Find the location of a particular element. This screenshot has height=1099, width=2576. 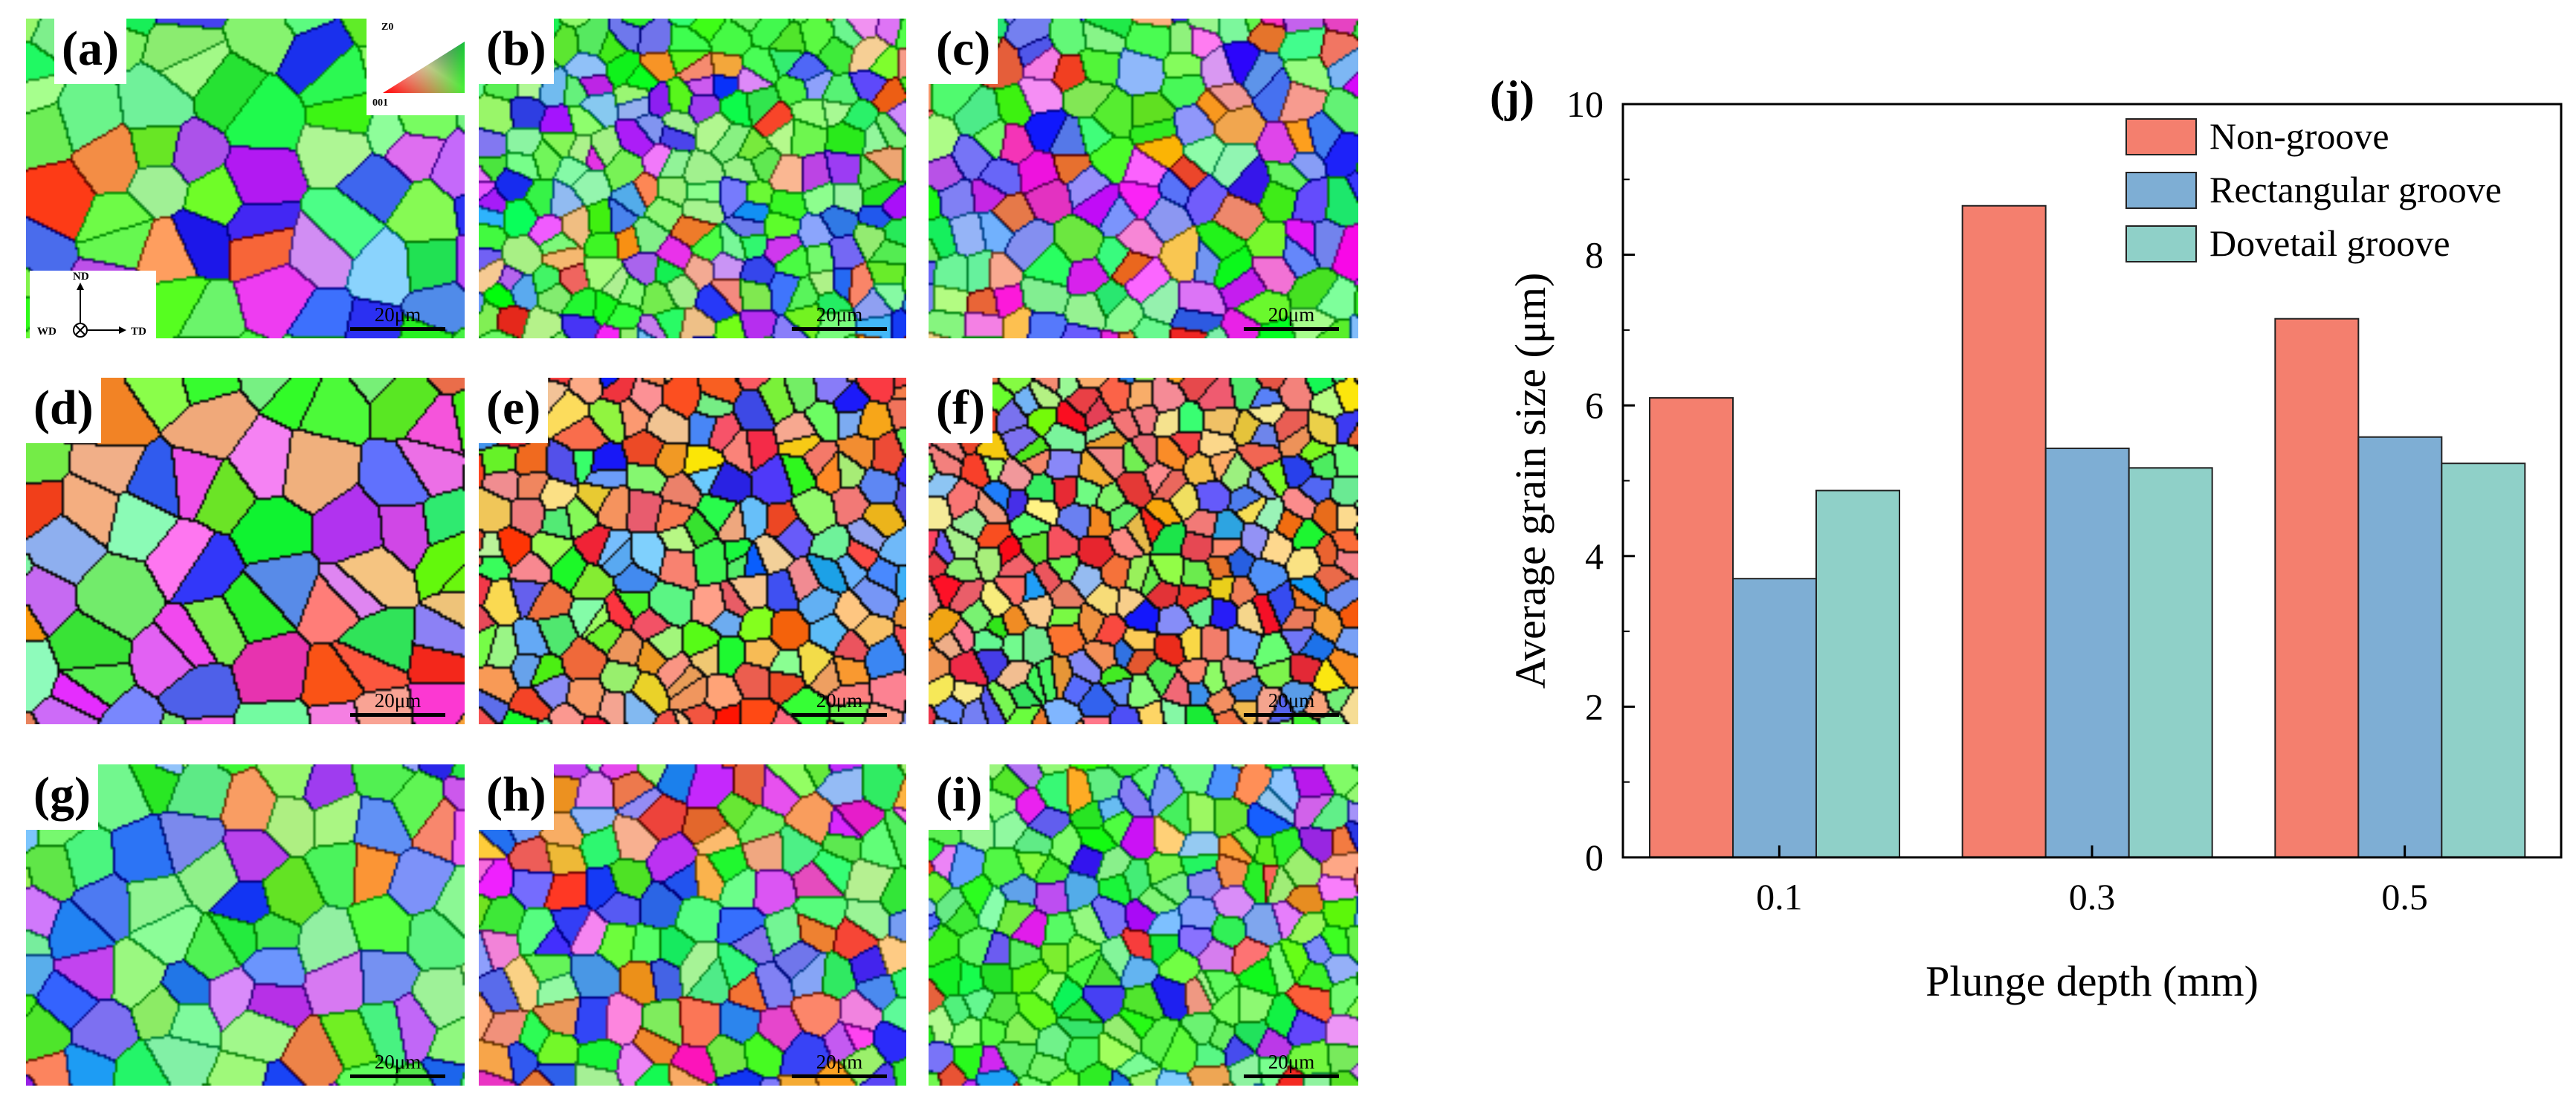

bar-rectangular-groove-0.3 is located at coordinates (2087, 652).